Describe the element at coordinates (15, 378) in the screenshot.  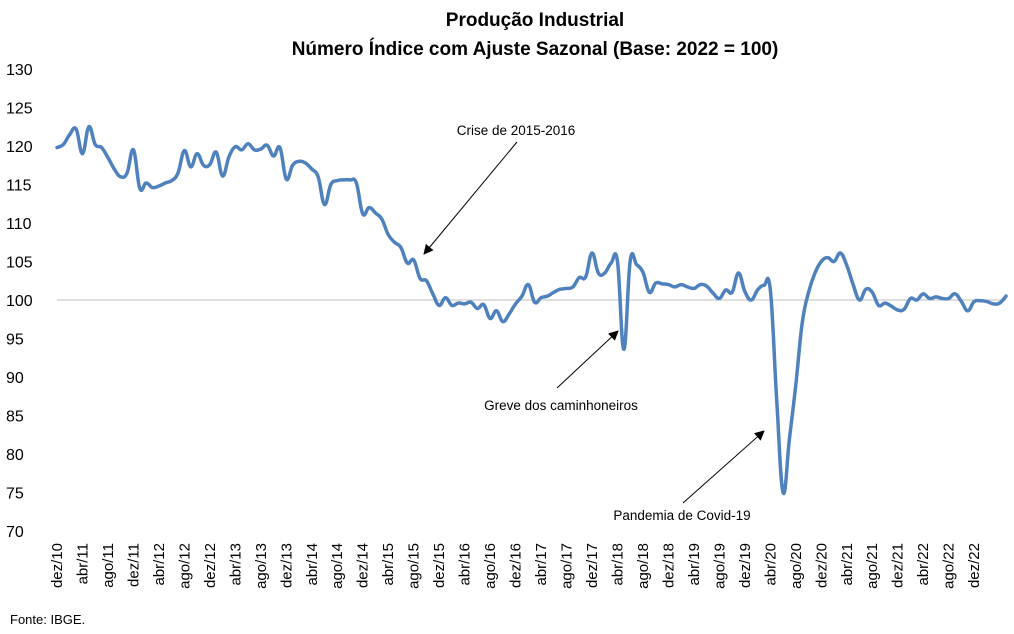
I see `y-tick-label: 90` at that location.